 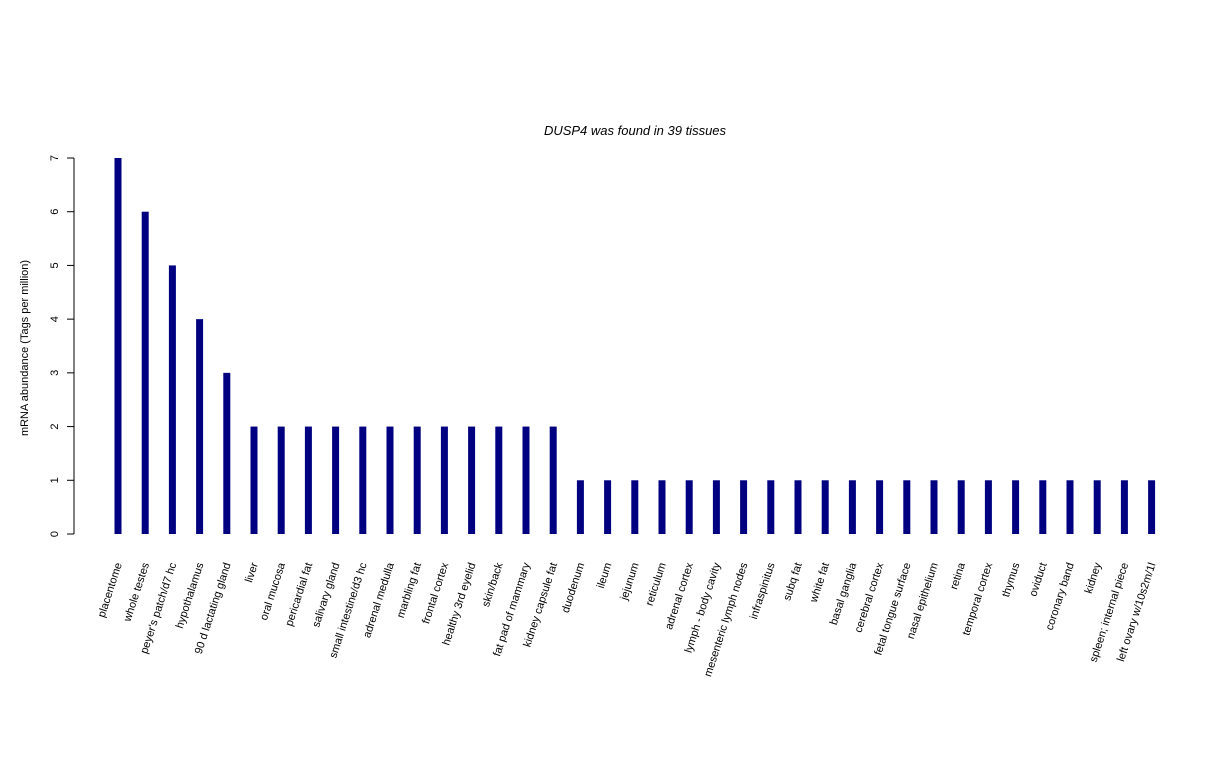 I want to click on category-label: white fat, so click(x=820, y=583).